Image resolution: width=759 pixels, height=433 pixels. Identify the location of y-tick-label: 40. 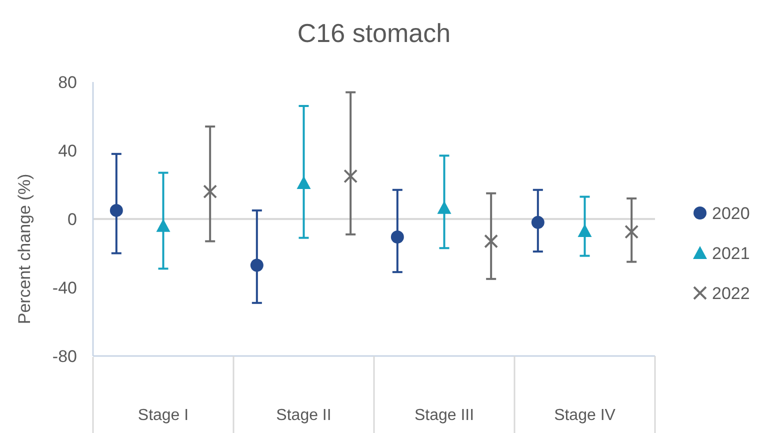
(67, 150).